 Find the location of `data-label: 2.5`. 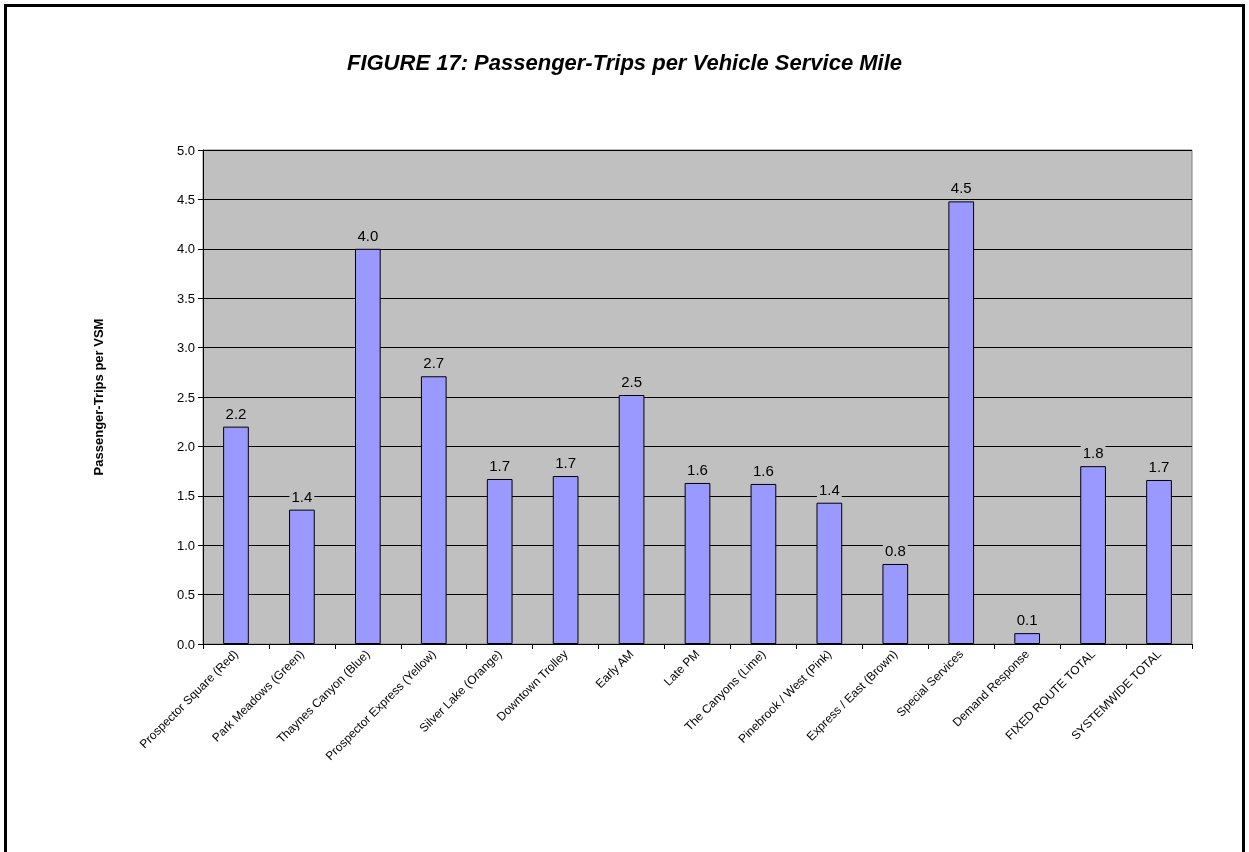

data-label: 2.5 is located at coordinates (631, 382).